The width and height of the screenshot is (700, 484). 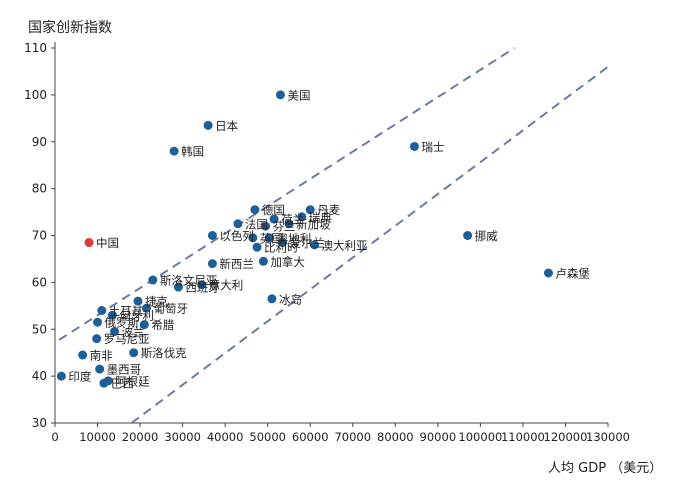 What do you see at coordinates (566, 437) in the screenshot?
I see `x-tick-label: 120000` at bounding box center [566, 437].